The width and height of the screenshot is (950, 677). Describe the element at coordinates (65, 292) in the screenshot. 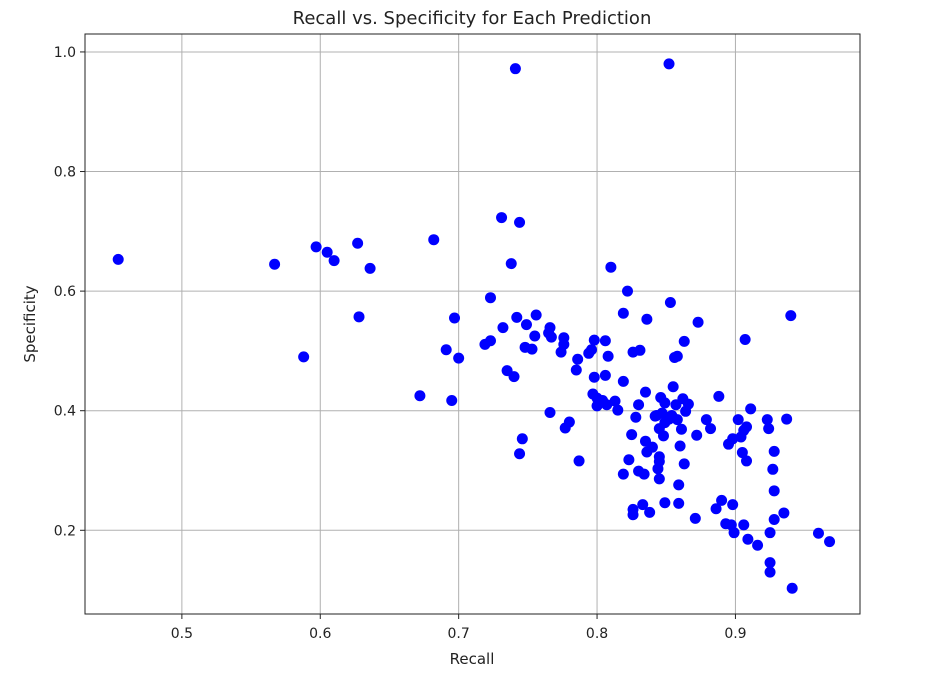

I see `y-tick-label: 0.6` at that location.